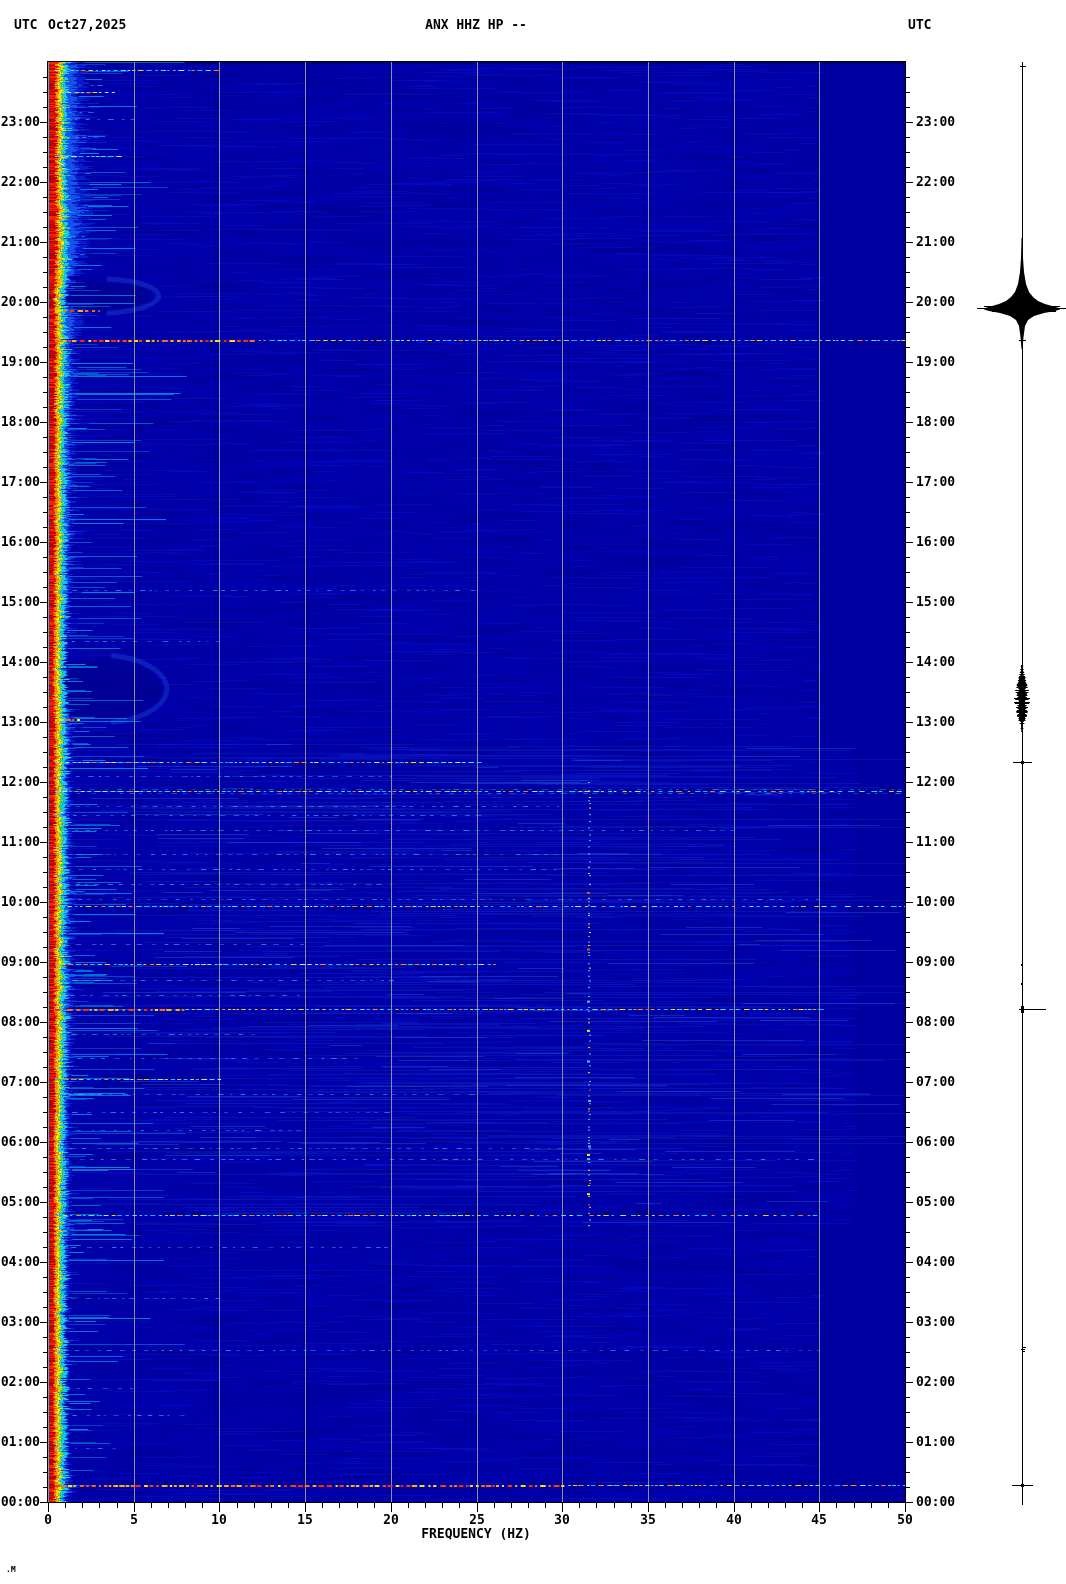  I want to click on x-axis-tick-label: 30, so click(562, 1520).